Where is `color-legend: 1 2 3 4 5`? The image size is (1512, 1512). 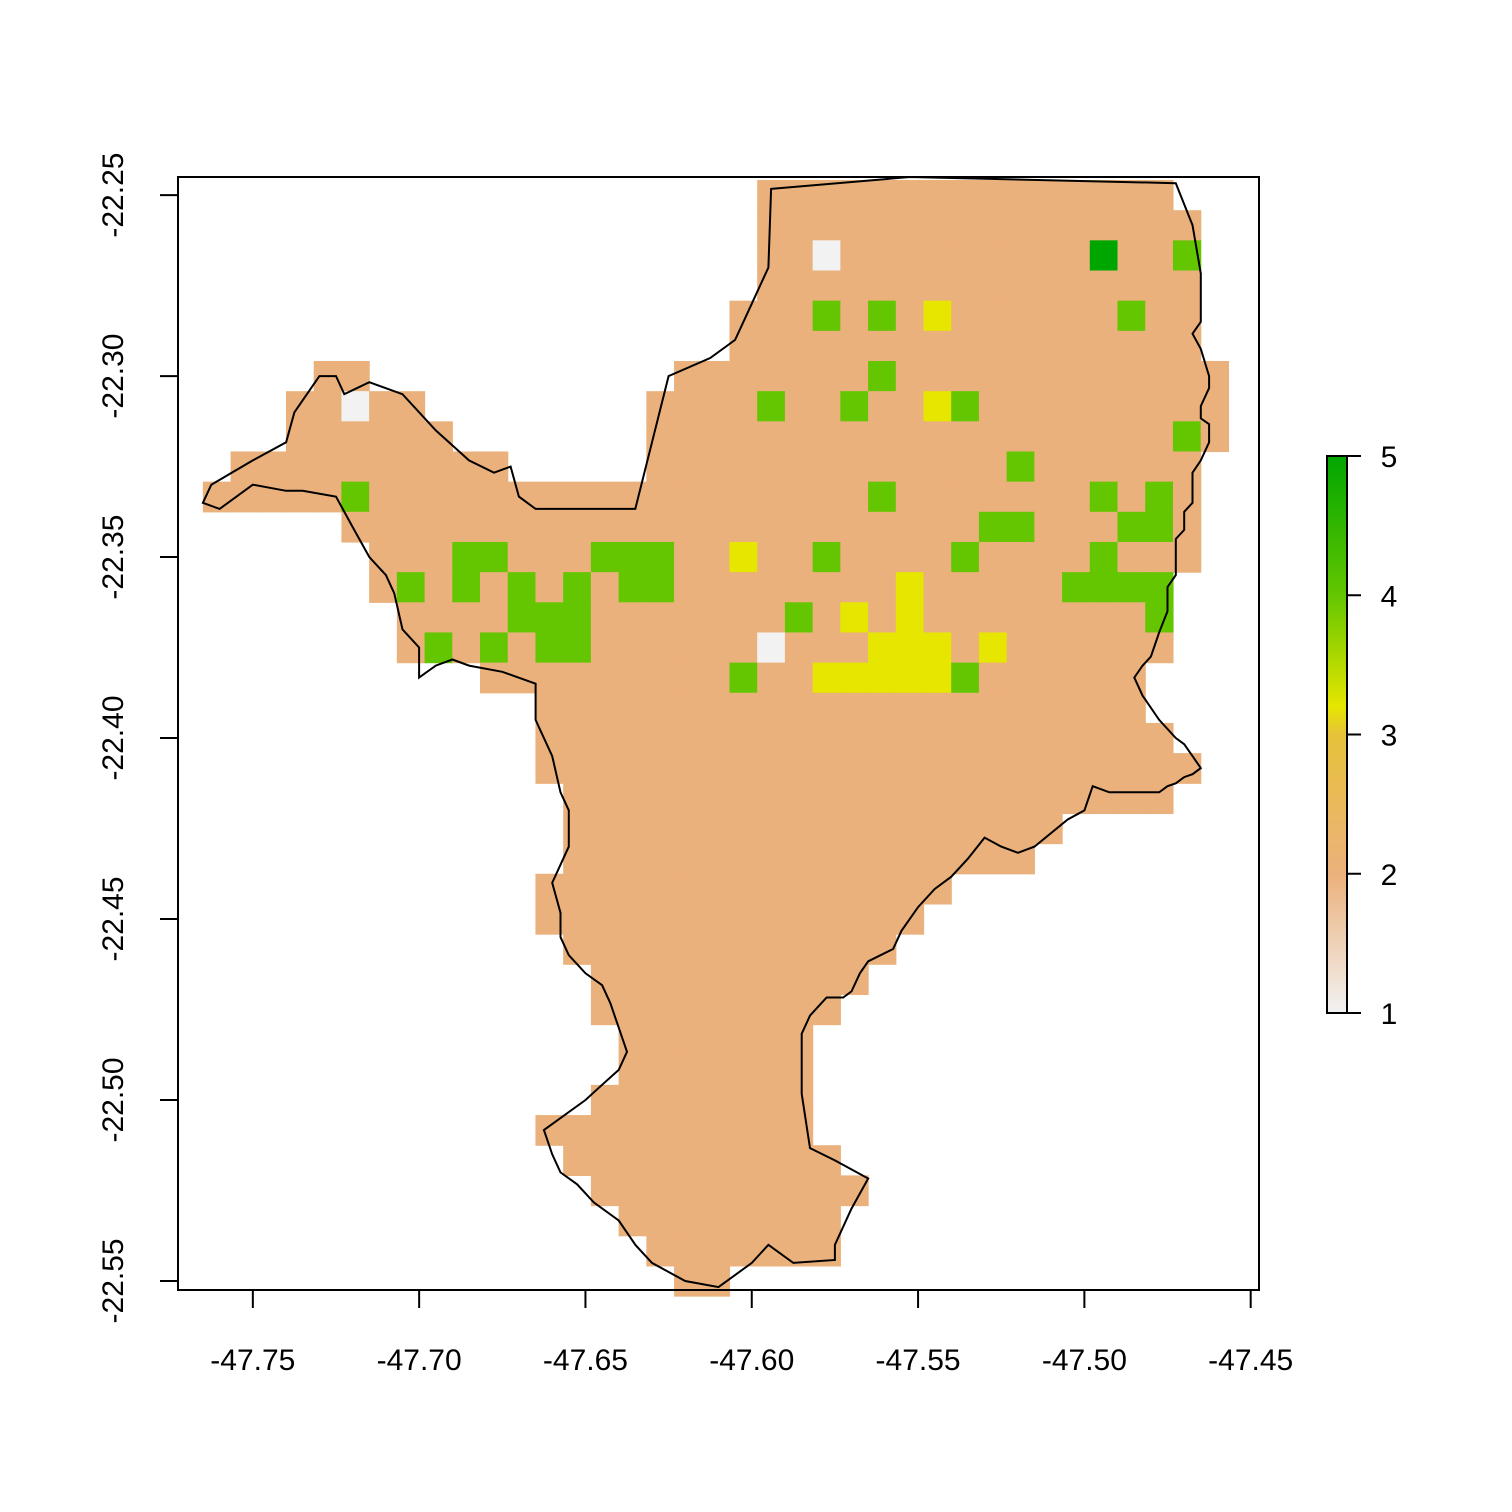 color-legend: 1 2 3 4 5 is located at coordinates (1362, 736).